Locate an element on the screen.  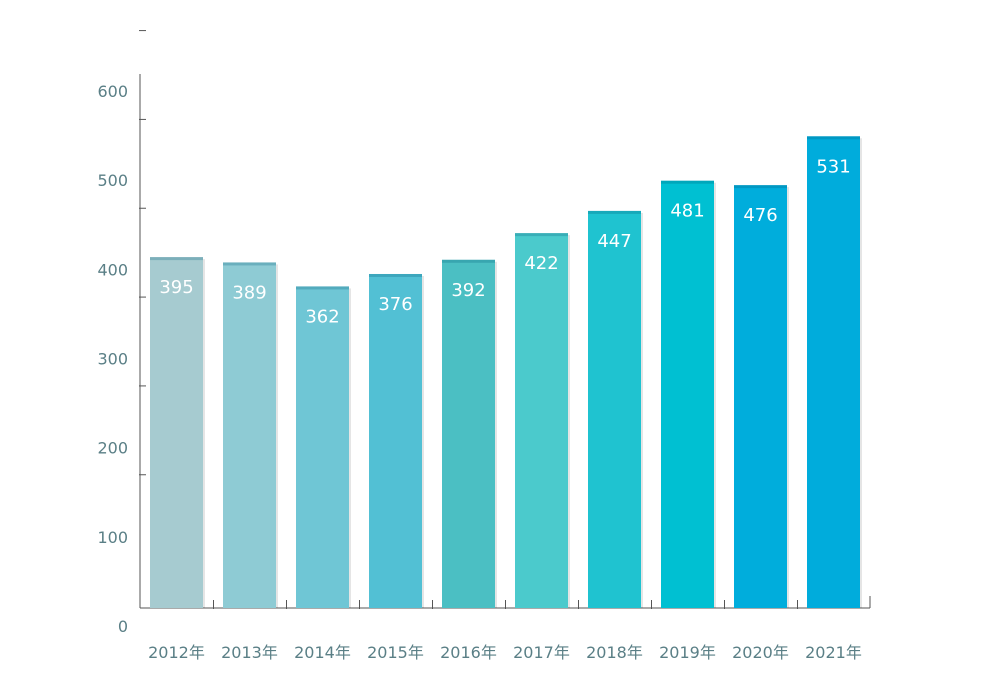
data-label: 422 is located at coordinates (541, 263).